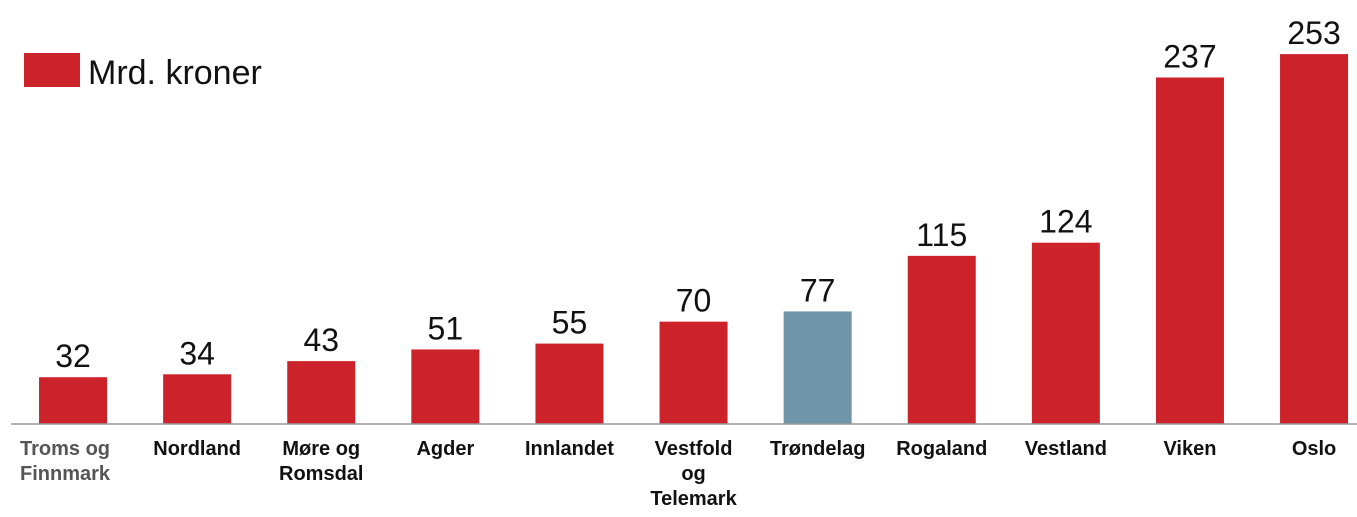 The width and height of the screenshot is (1357, 517). Describe the element at coordinates (818, 290) in the screenshot. I see `value-label: 77` at that location.